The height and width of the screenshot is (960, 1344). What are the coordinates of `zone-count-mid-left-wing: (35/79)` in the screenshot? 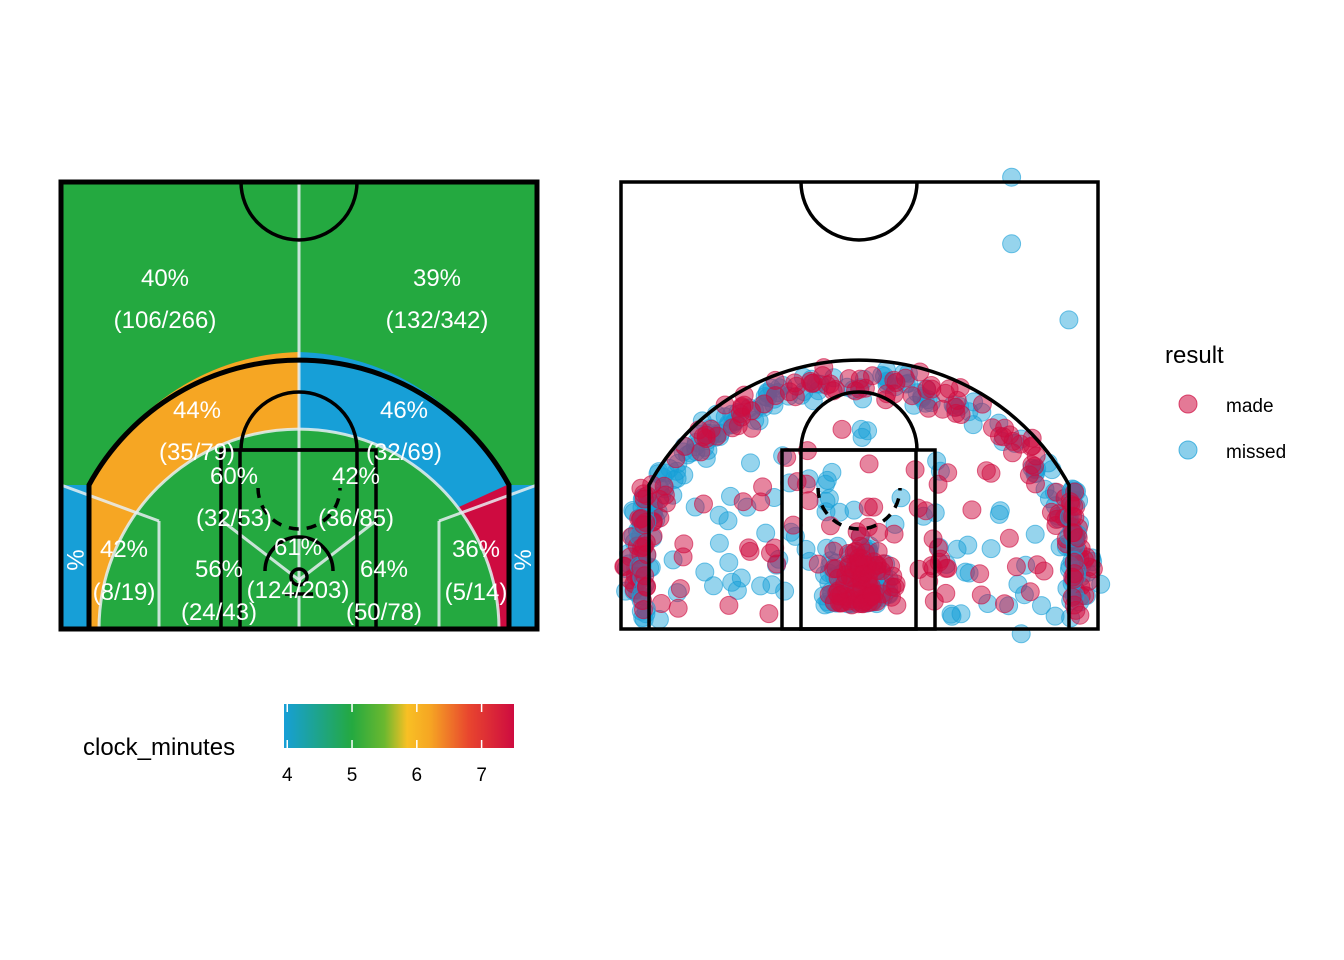 It's located at (197, 452).